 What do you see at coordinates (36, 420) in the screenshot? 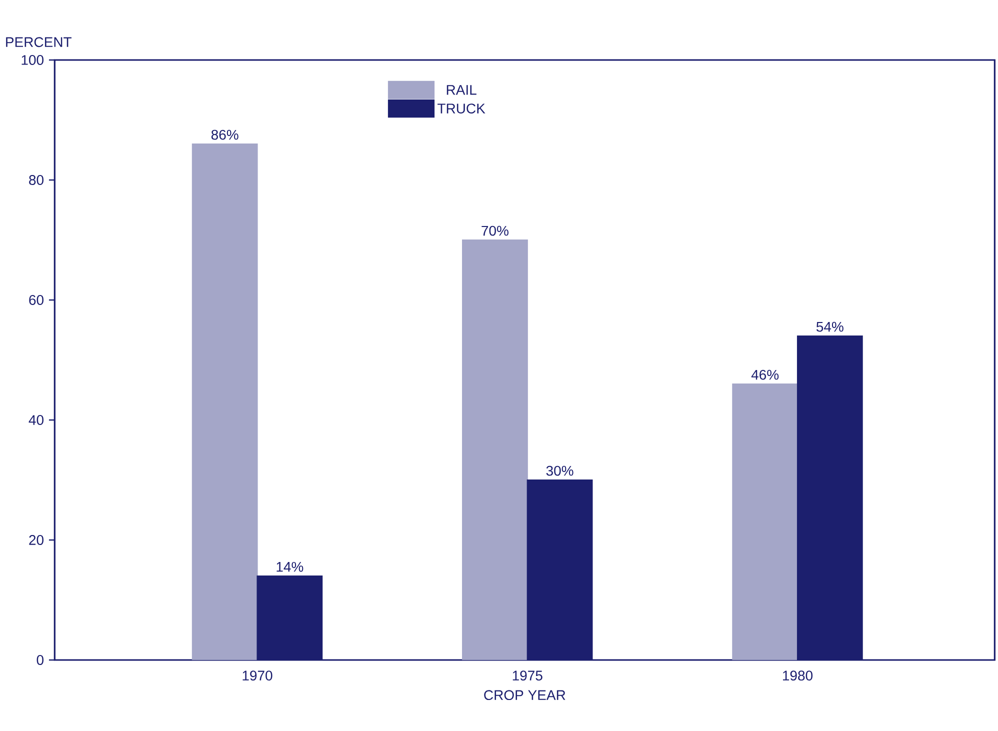
I see `y-tick-label: 40` at bounding box center [36, 420].